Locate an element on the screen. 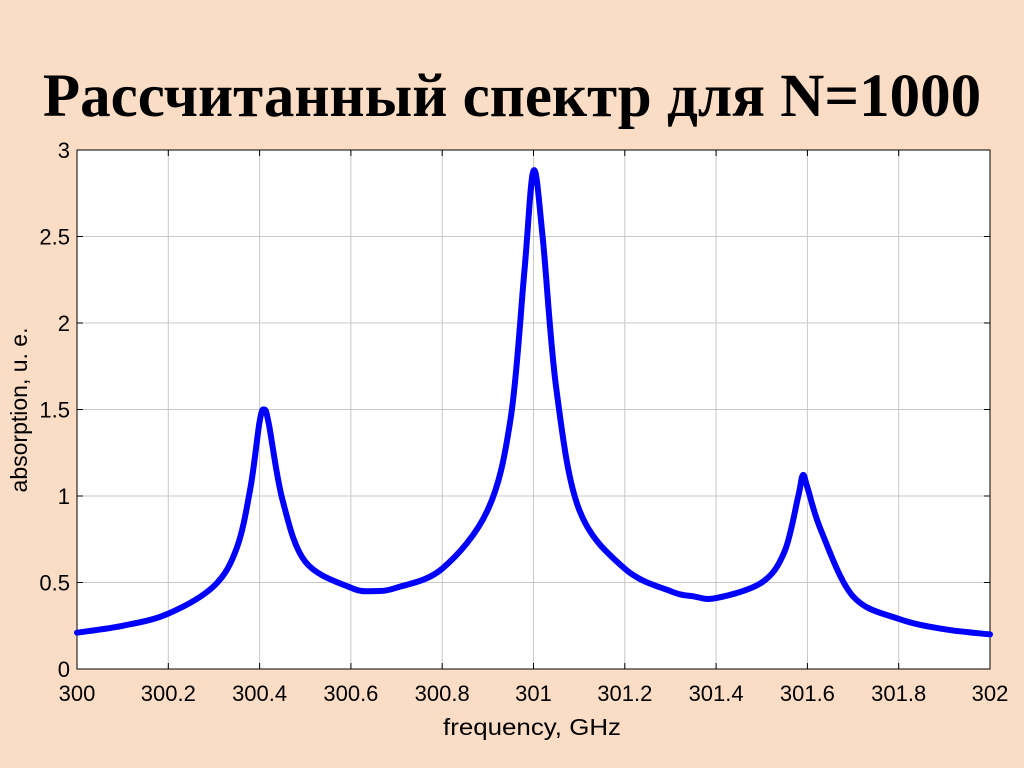 The height and width of the screenshot is (768, 1024). y-tick-label: 0.5 is located at coordinates (54, 583).